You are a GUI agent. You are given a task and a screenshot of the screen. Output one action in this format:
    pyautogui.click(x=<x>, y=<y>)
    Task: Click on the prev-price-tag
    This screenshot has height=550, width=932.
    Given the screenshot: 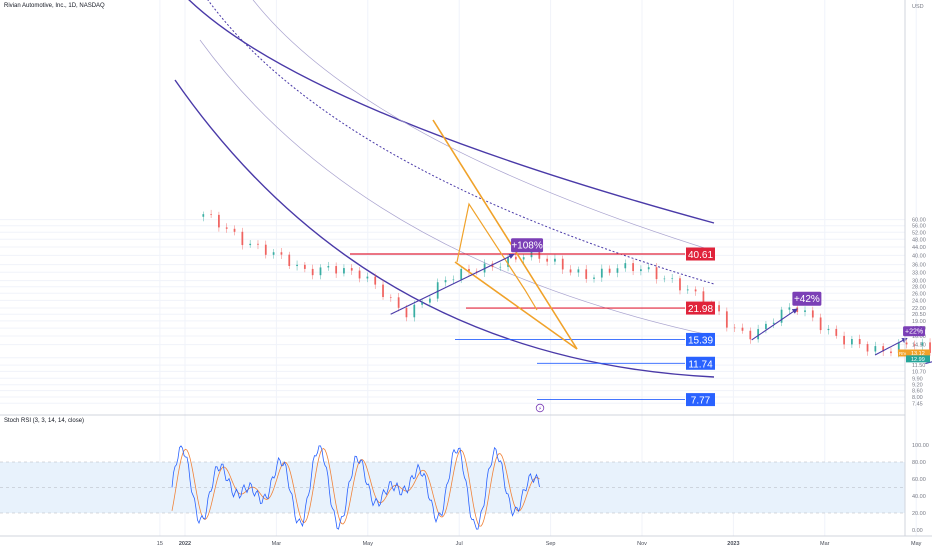 What is the action you would take?
    pyautogui.click(x=918, y=359)
    